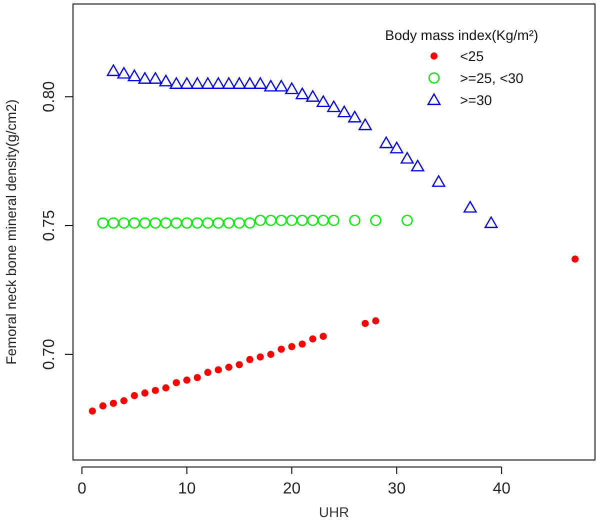  What do you see at coordinates (334, 512) in the screenshot?
I see `x-axis-title: UHR` at bounding box center [334, 512].